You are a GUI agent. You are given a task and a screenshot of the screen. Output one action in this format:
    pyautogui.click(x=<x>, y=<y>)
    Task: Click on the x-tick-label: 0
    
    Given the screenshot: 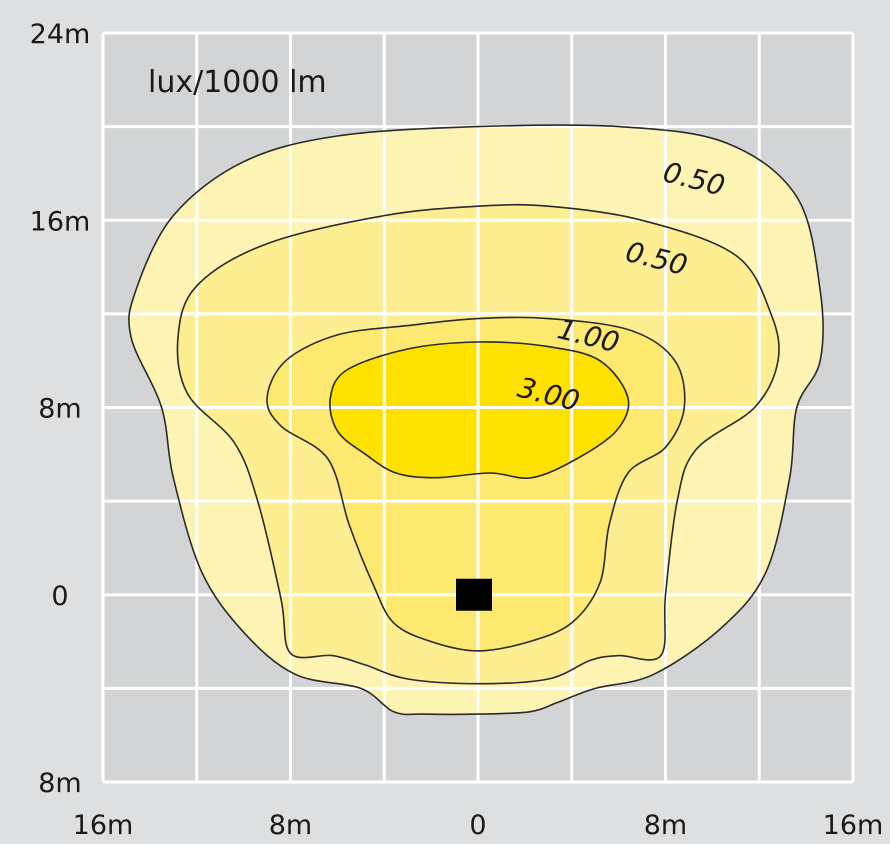 What is the action you would take?
    pyautogui.click(x=477, y=825)
    